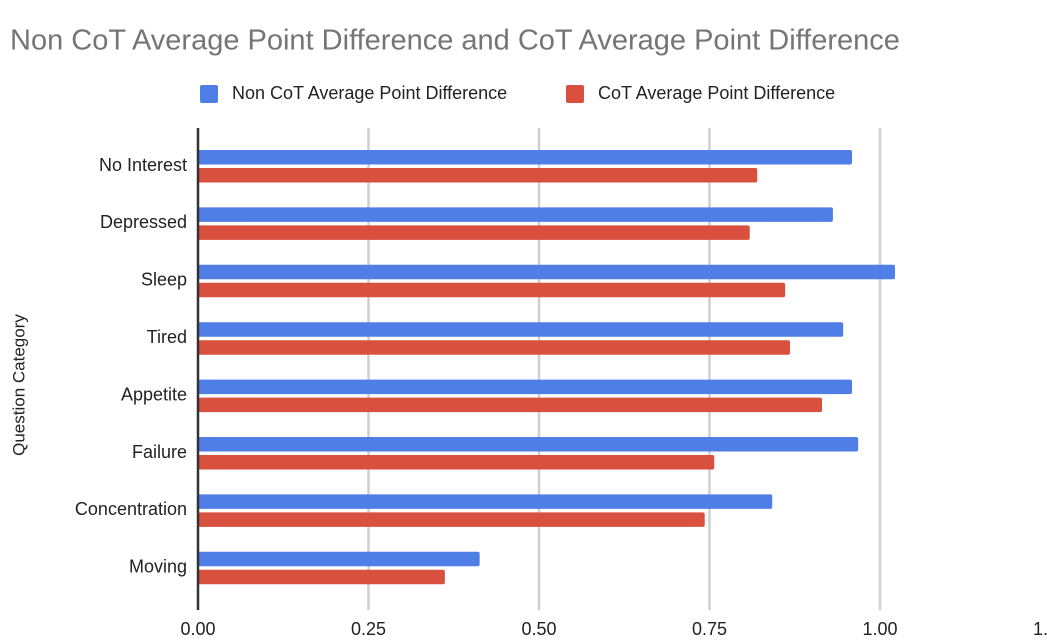  Describe the element at coordinates (158, 567) in the screenshot. I see `y-tick-label: Moving` at that location.